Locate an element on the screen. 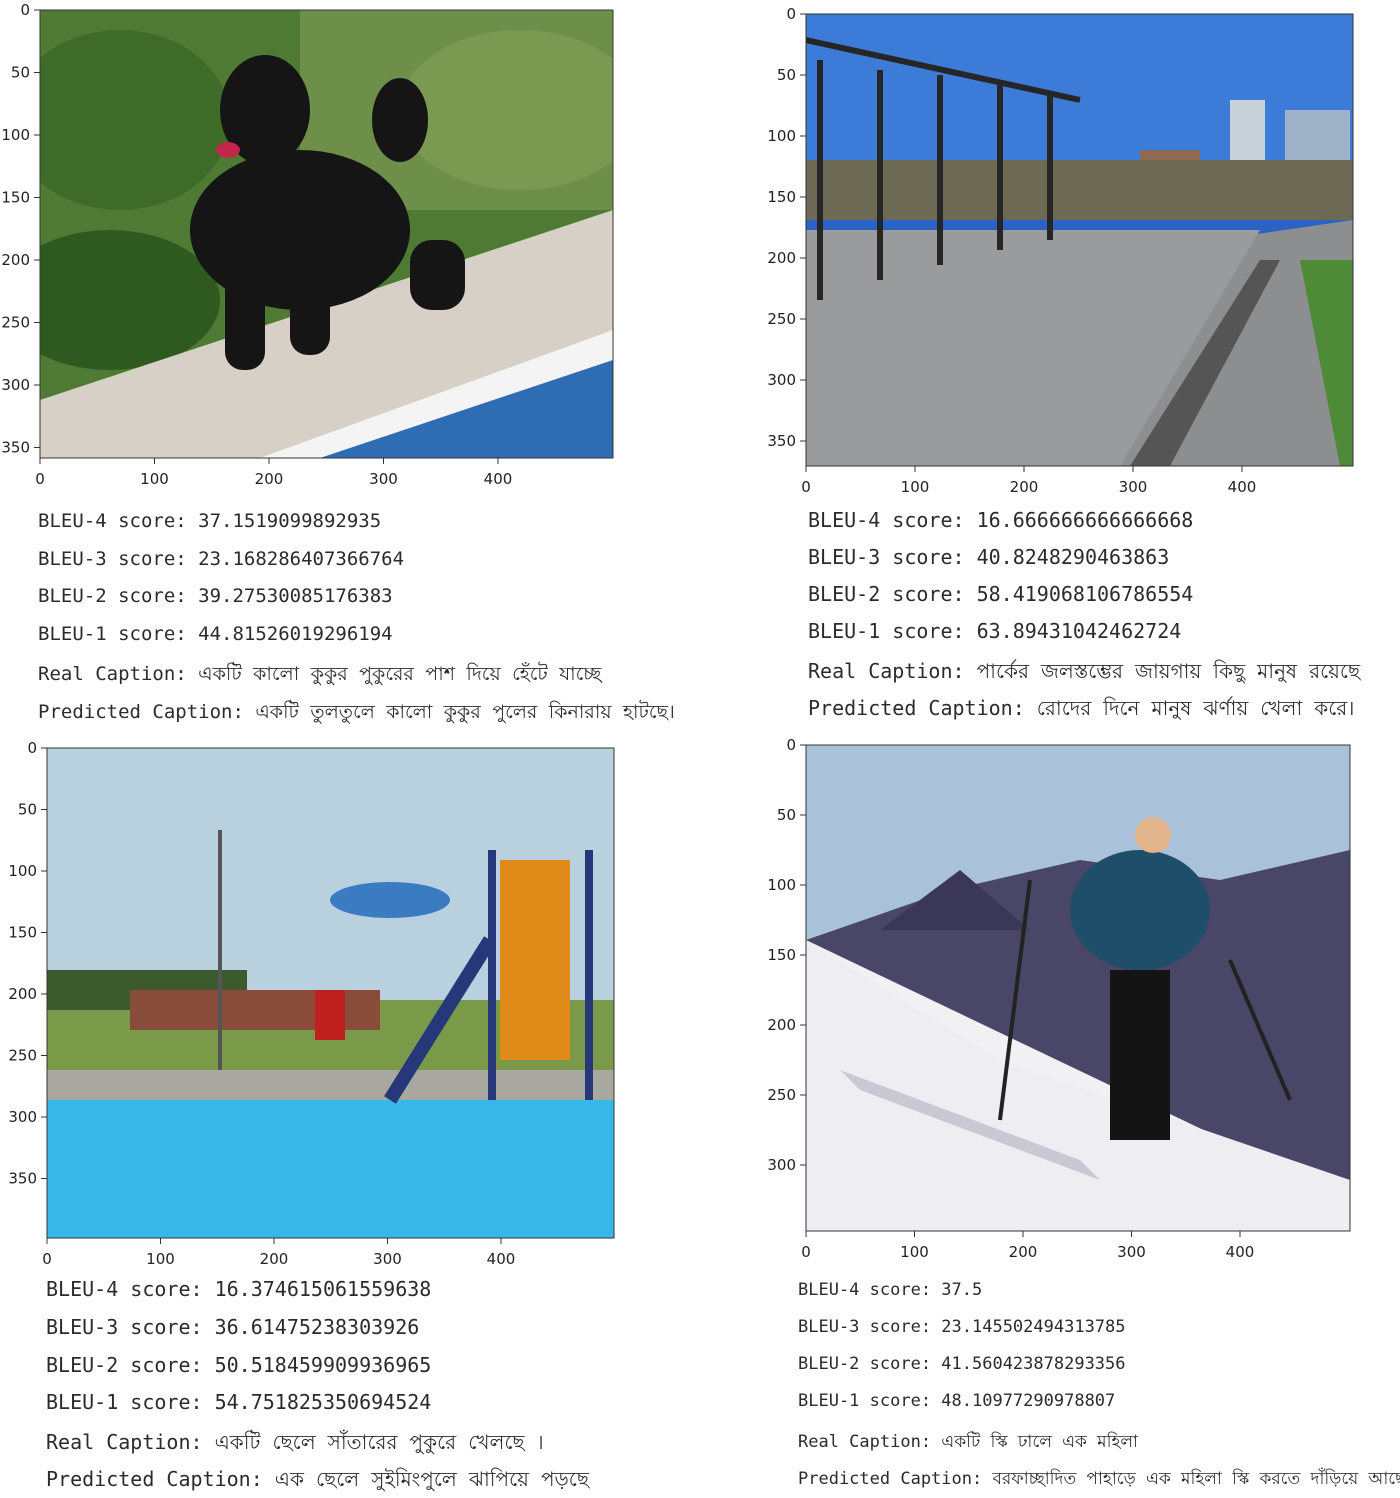 This screenshot has height=1498, width=1400. y-axis-ski: 0 50 100 150 200 250 300 is located at coordinates (786, 955).